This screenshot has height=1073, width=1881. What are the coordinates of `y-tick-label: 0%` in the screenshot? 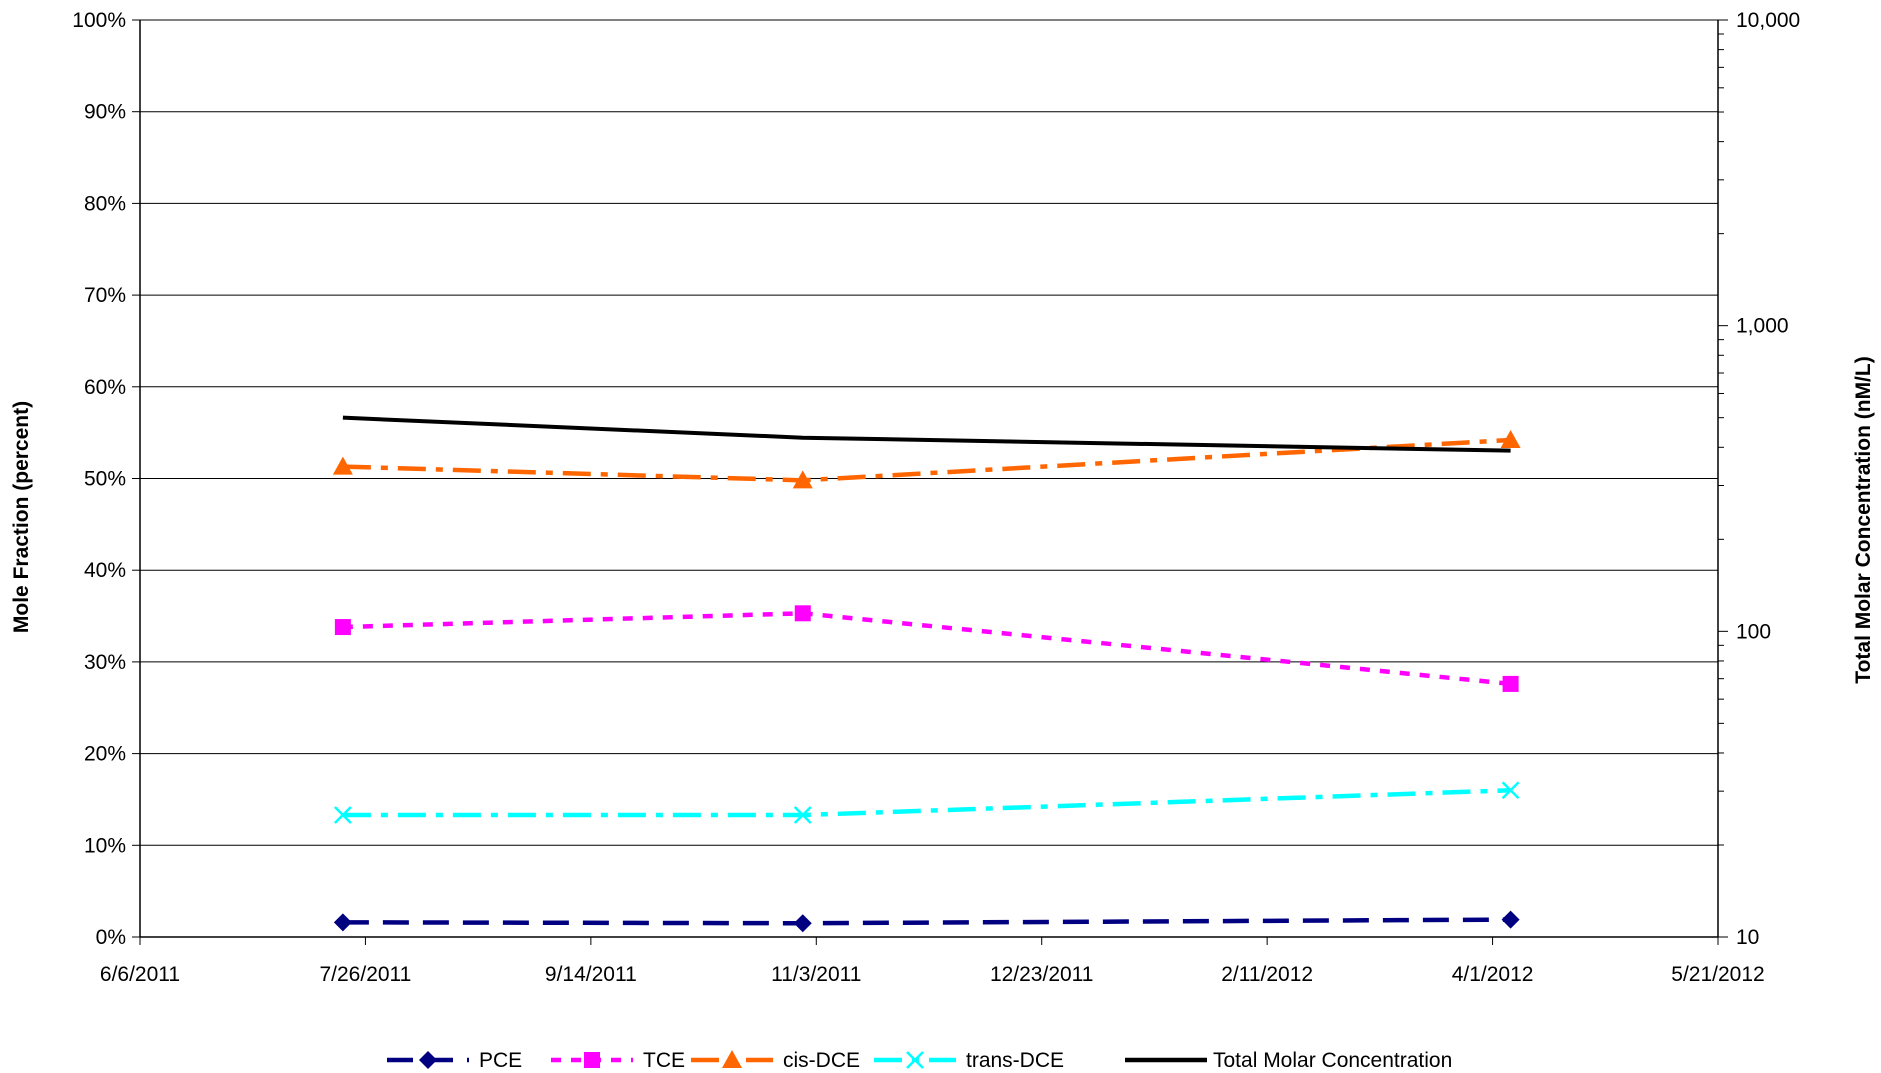 It's located at (111, 937).